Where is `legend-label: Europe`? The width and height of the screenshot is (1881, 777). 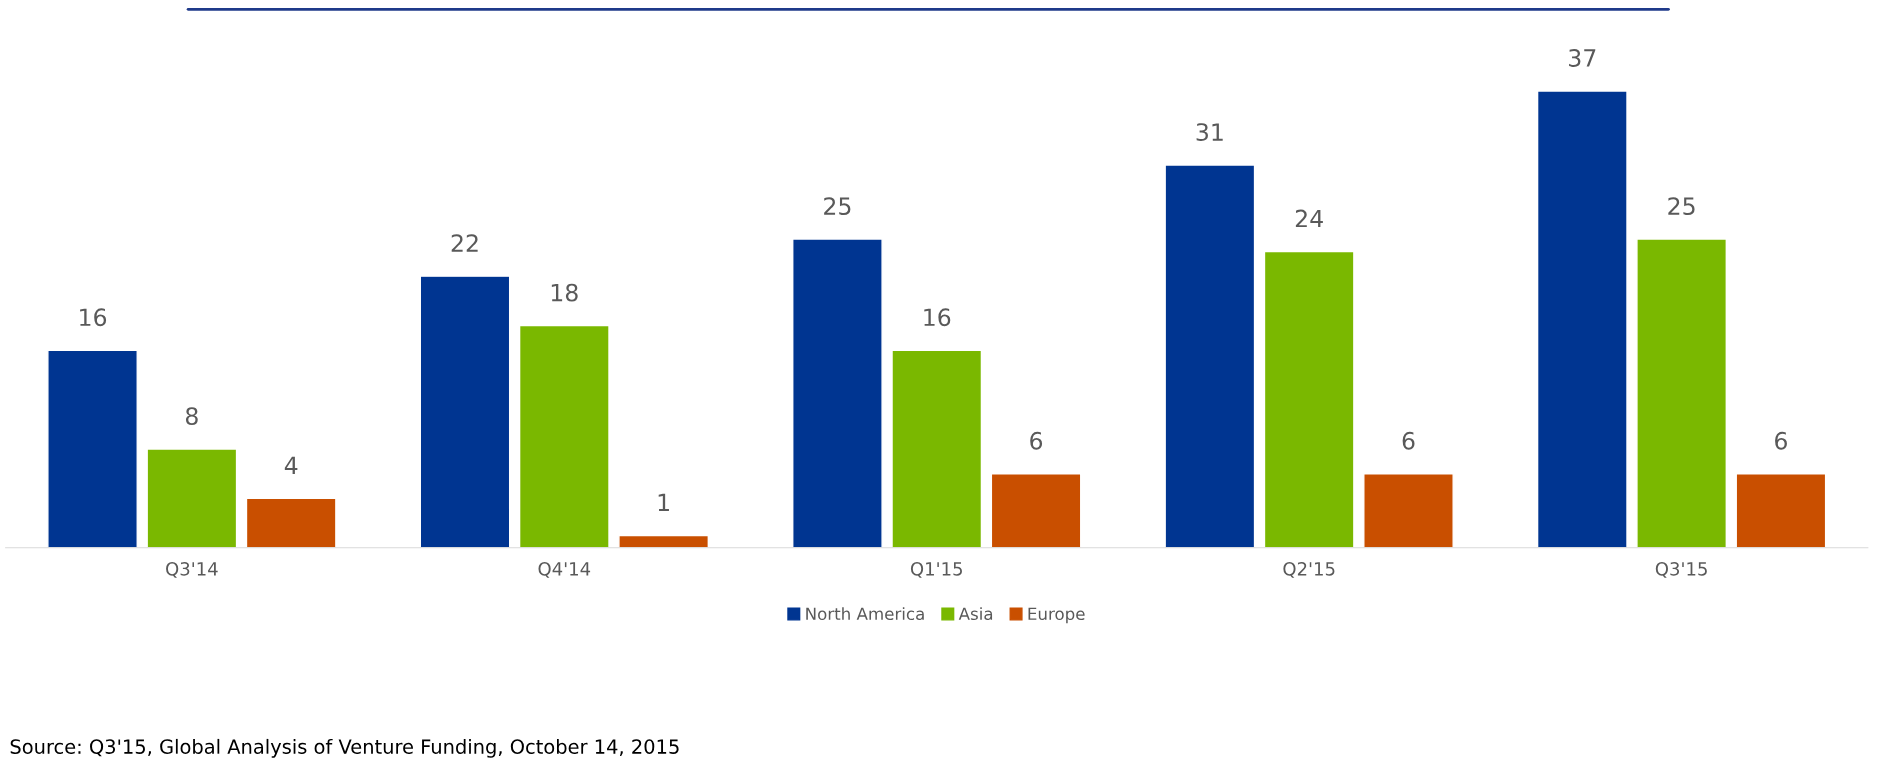
legend-label: Europe is located at coordinates (1056, 615).